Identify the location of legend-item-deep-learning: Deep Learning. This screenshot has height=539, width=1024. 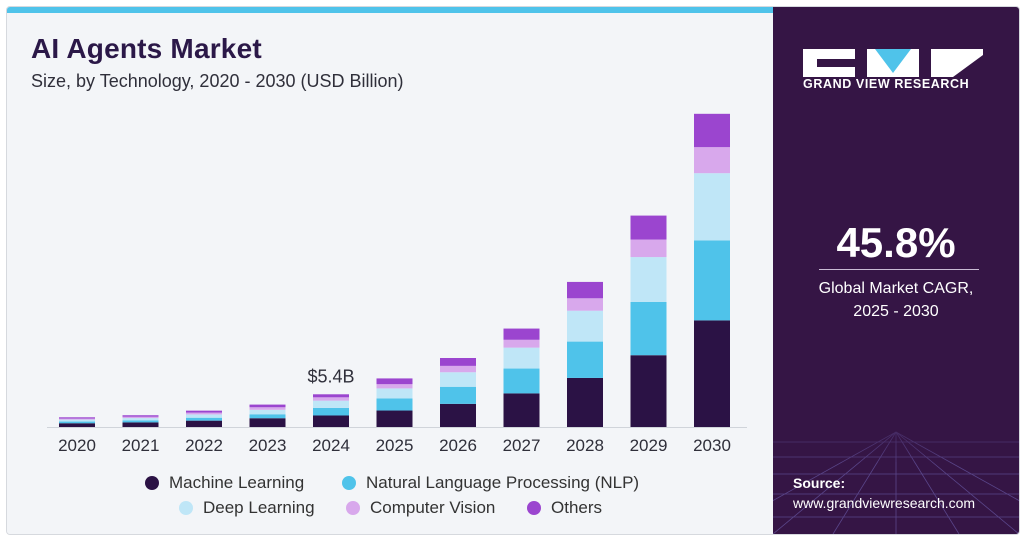
(247, 508).